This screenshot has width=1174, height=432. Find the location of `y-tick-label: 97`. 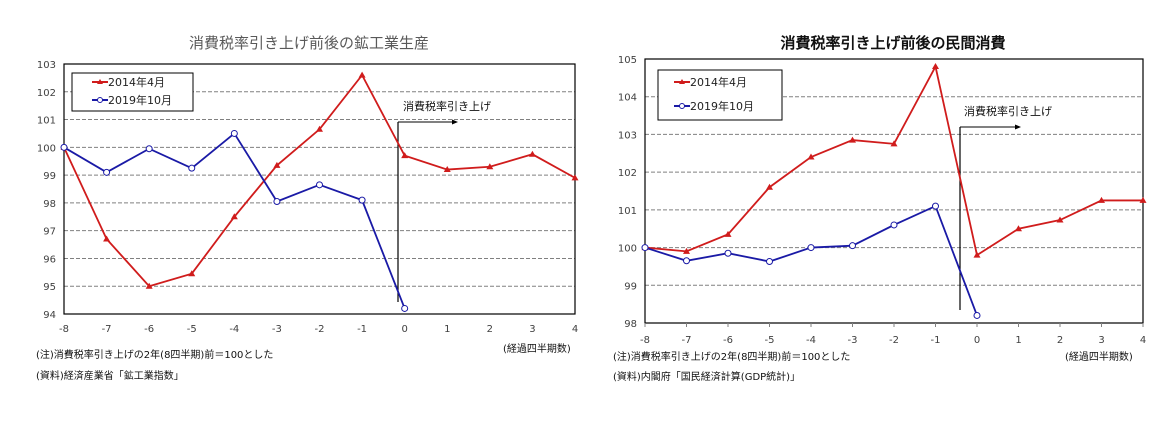

y-tick-label: 97 is located at coordinates (49, 232).